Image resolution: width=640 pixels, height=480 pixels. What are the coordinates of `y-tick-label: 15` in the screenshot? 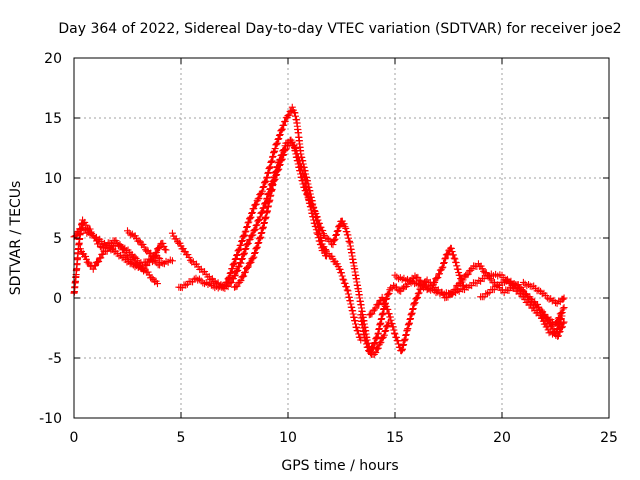 It's located at (53, 119).